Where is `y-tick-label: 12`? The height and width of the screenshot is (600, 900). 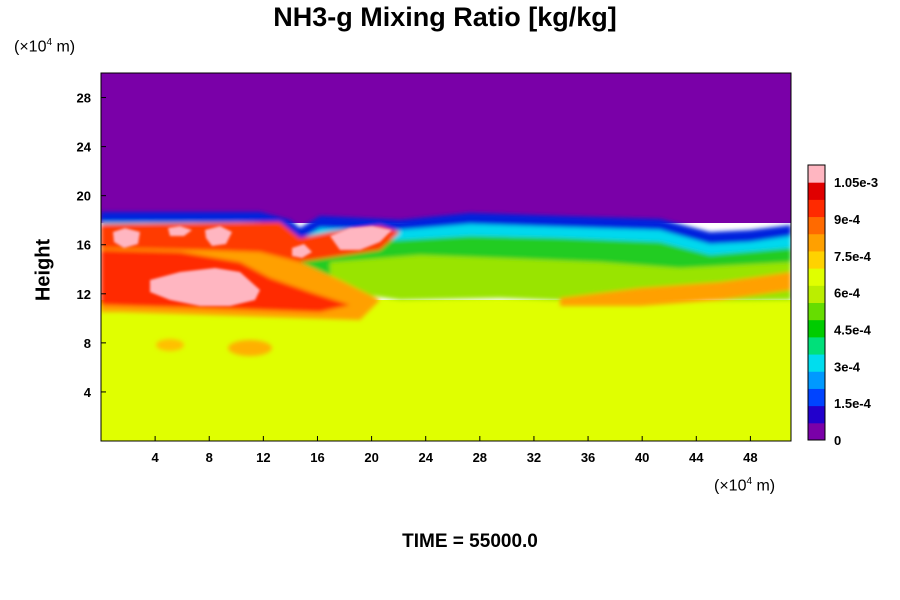 y-tick-label: 12 is located at coordinates (84, 294).